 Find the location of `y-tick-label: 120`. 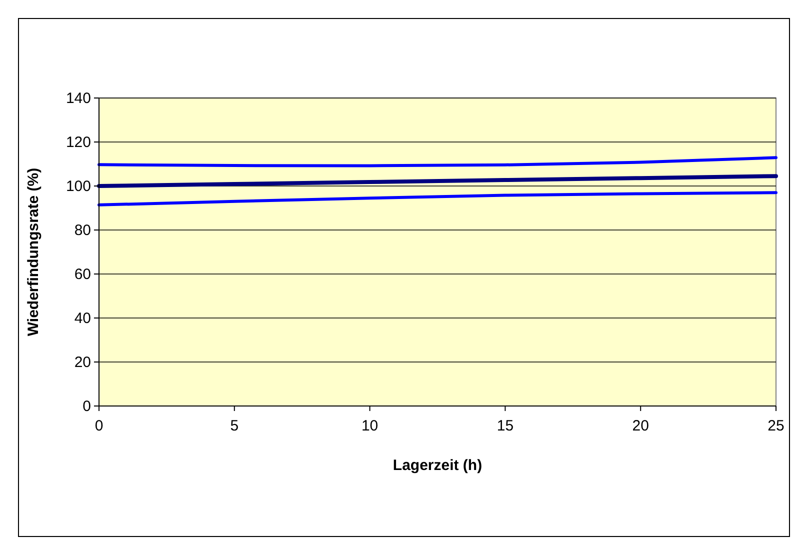

y-tick-label: 120 is located at coordinates (78, 142).